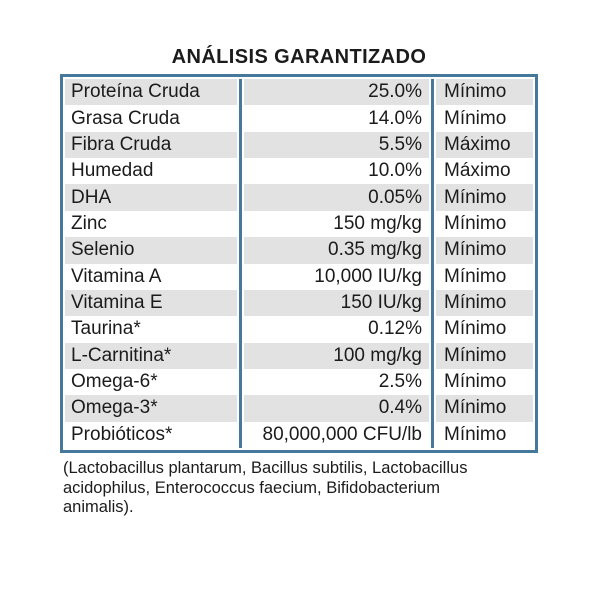 The image size is (600, 600). Describe the element at coordinates (299, 118) in the screenshot. I see `table-row: Grasa Cruda 14.0% Mínimo` at that location.